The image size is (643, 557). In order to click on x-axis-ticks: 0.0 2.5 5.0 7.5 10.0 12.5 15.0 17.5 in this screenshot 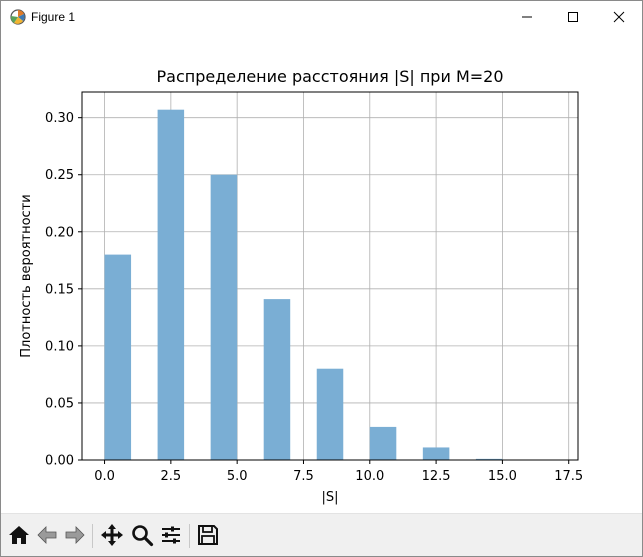, I will do `click(338, 472)`.